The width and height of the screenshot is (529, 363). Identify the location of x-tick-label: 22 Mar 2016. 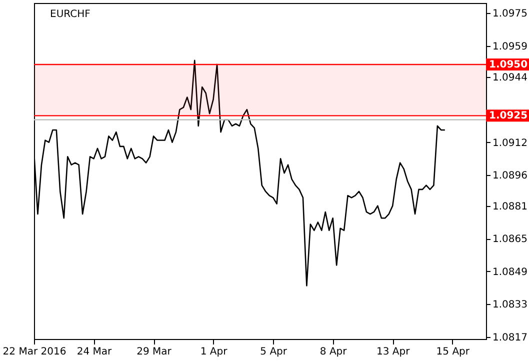
(34, 352).